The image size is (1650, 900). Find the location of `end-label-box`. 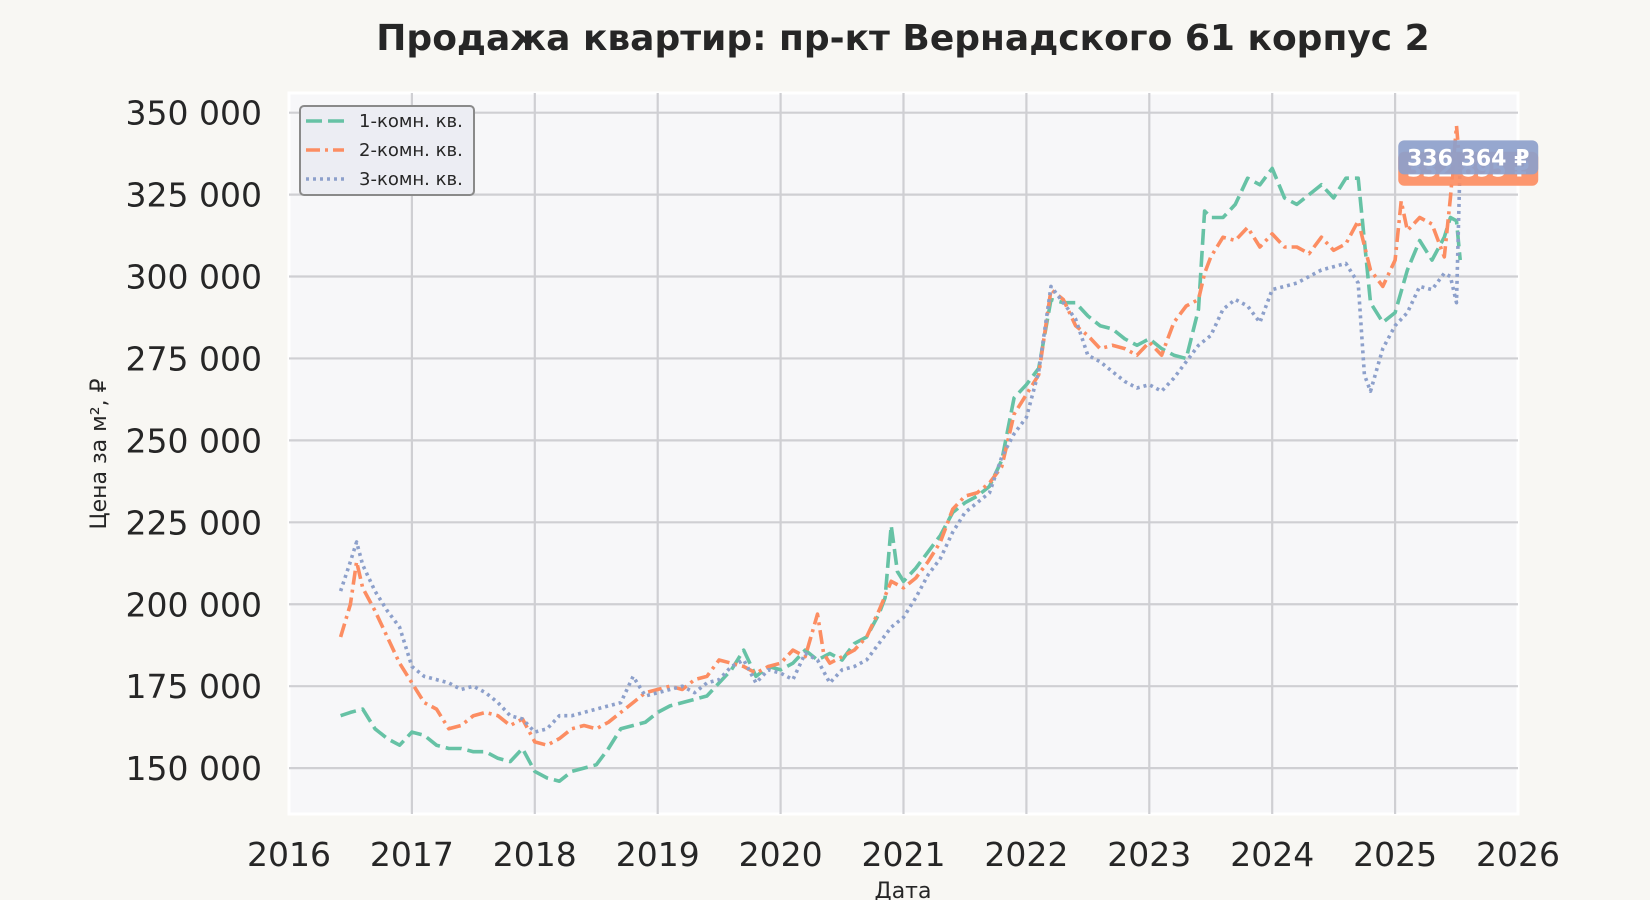

end-label-box is located at coordinates (1468, 157).